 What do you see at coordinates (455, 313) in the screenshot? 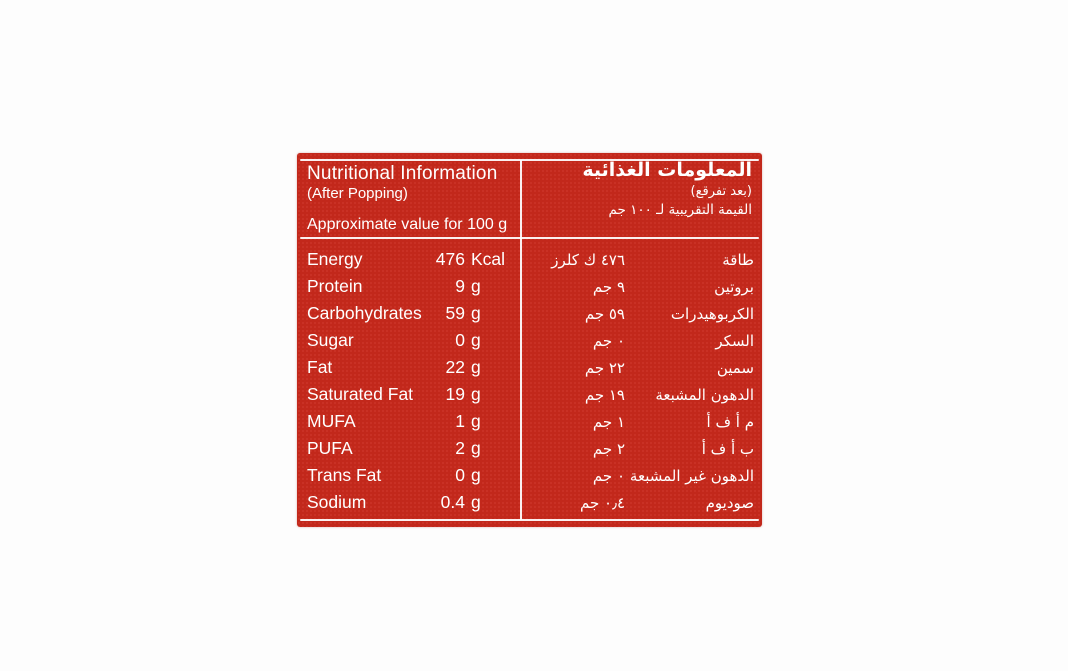
I see `value-number-en: 59` at bounding box center [455, 313].